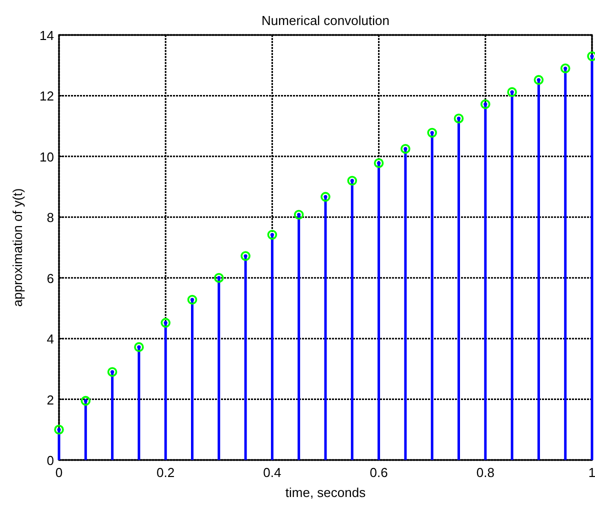 This screenshot has width=595, height=505. I want to click on x-tick-label: 0.6, so click(379, 472).